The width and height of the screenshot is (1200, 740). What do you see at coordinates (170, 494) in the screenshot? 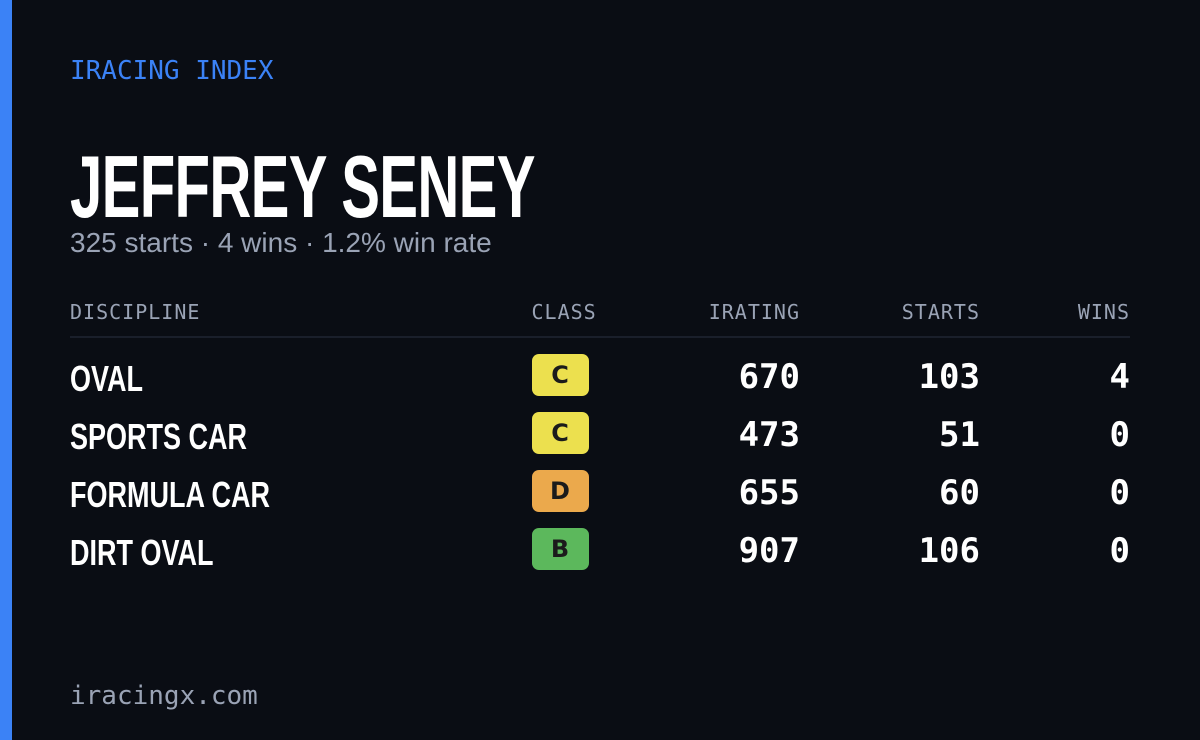
I see `discipline: FORMULA CAR` at bounding box center [170, 494].